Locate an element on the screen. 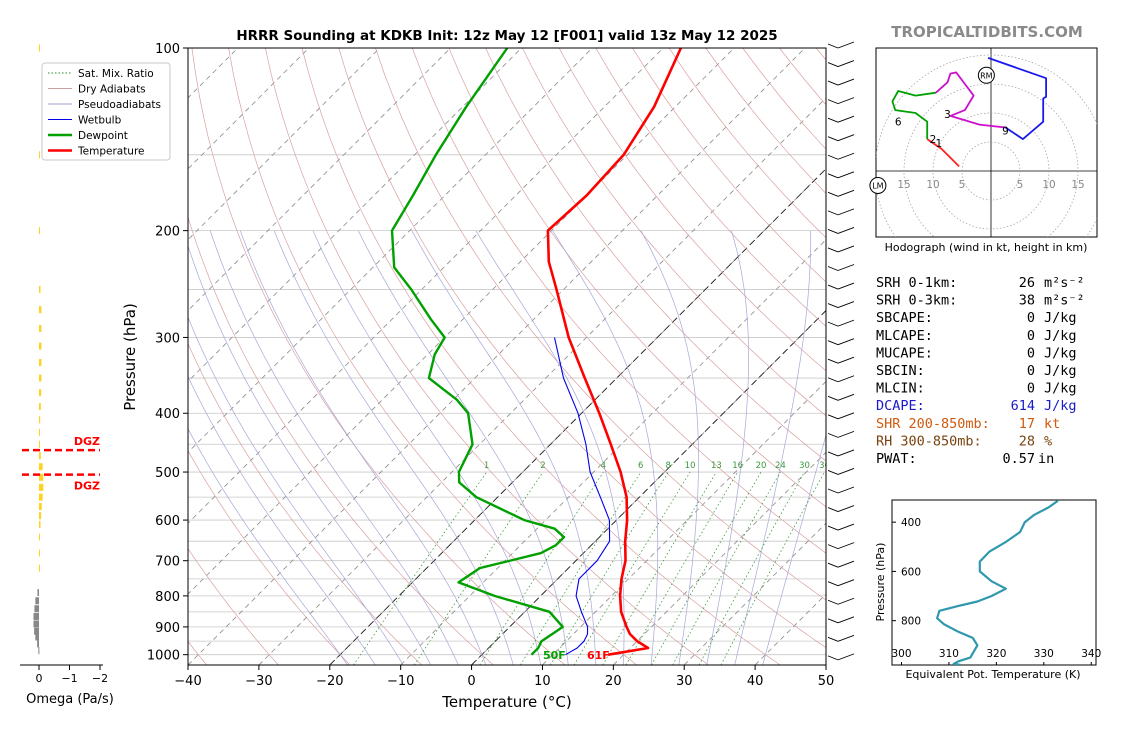  stat-value: 0 is located at coordinates (1031, 318).